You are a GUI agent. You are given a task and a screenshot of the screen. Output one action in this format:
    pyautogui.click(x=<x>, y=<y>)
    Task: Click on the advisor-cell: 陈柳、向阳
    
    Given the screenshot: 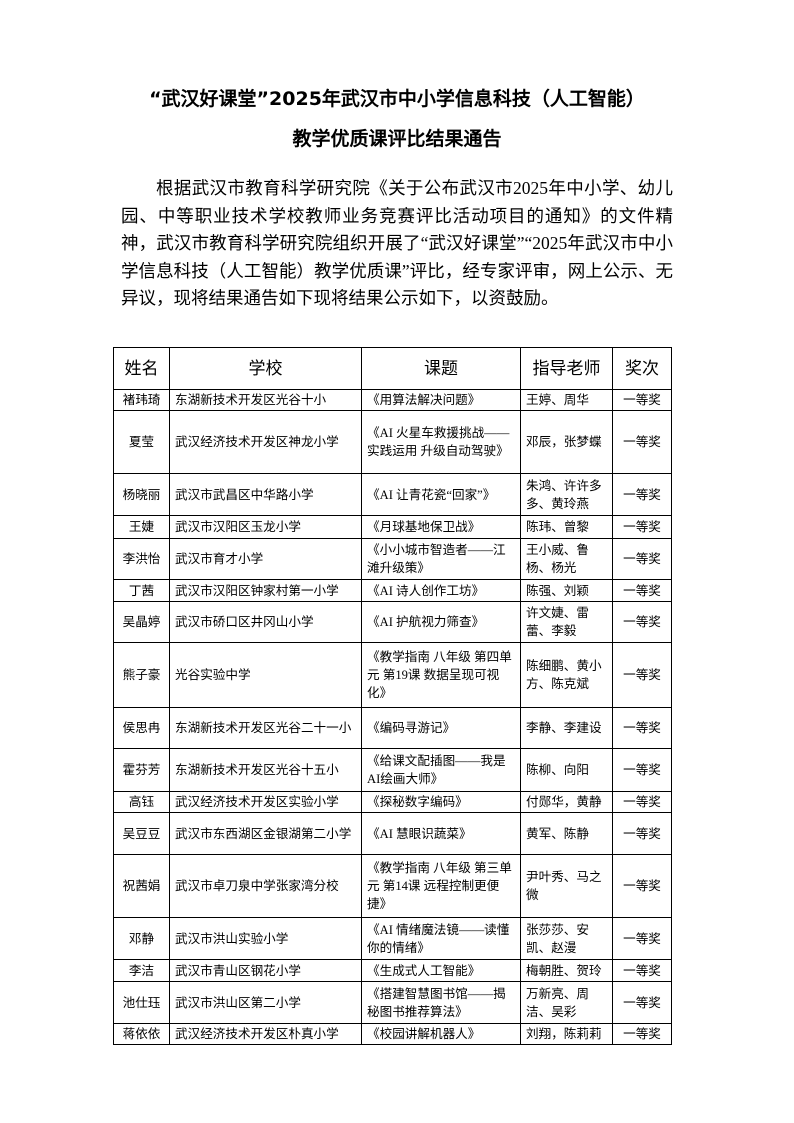 What is the action you would take?
    pyautogui.click(x=566, y=770)
    